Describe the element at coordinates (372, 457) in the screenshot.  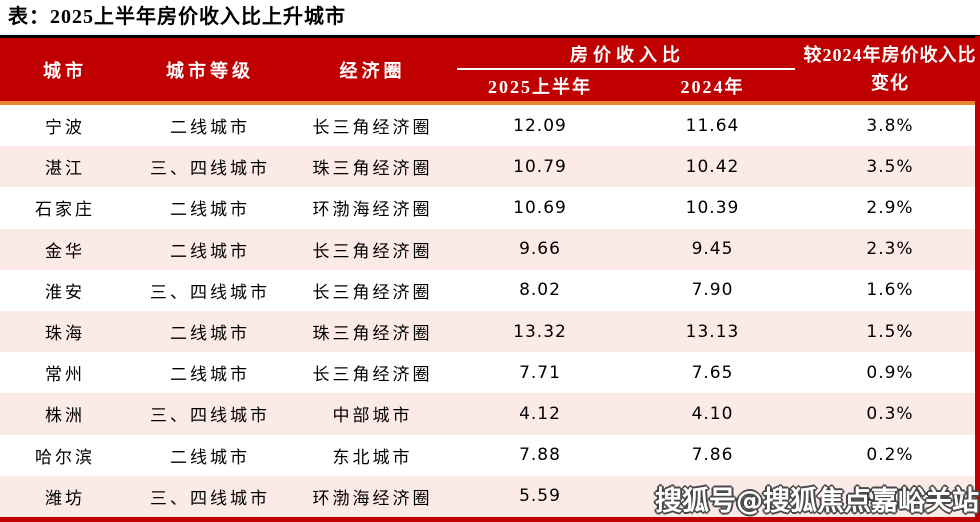
I see `cell-circle: 东北城市` at that location.